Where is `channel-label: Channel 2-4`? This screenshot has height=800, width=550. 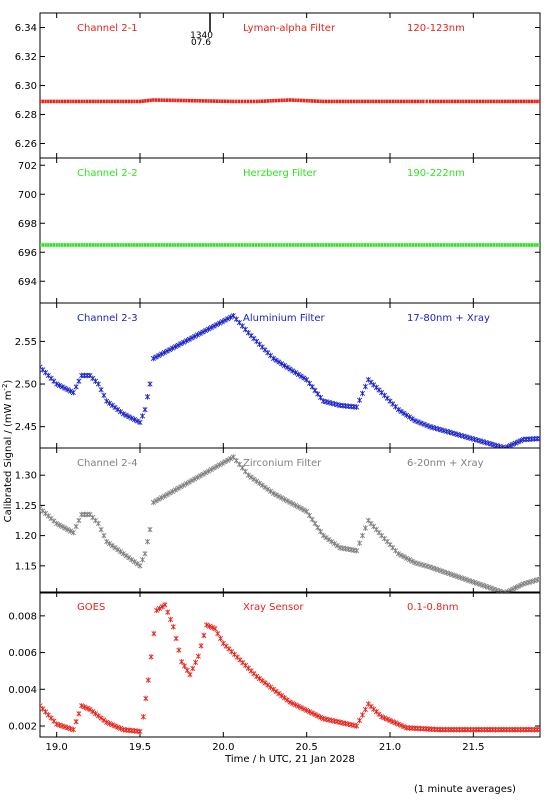 channel-label: Channel 2-4 is located at coordinates (107, 463).